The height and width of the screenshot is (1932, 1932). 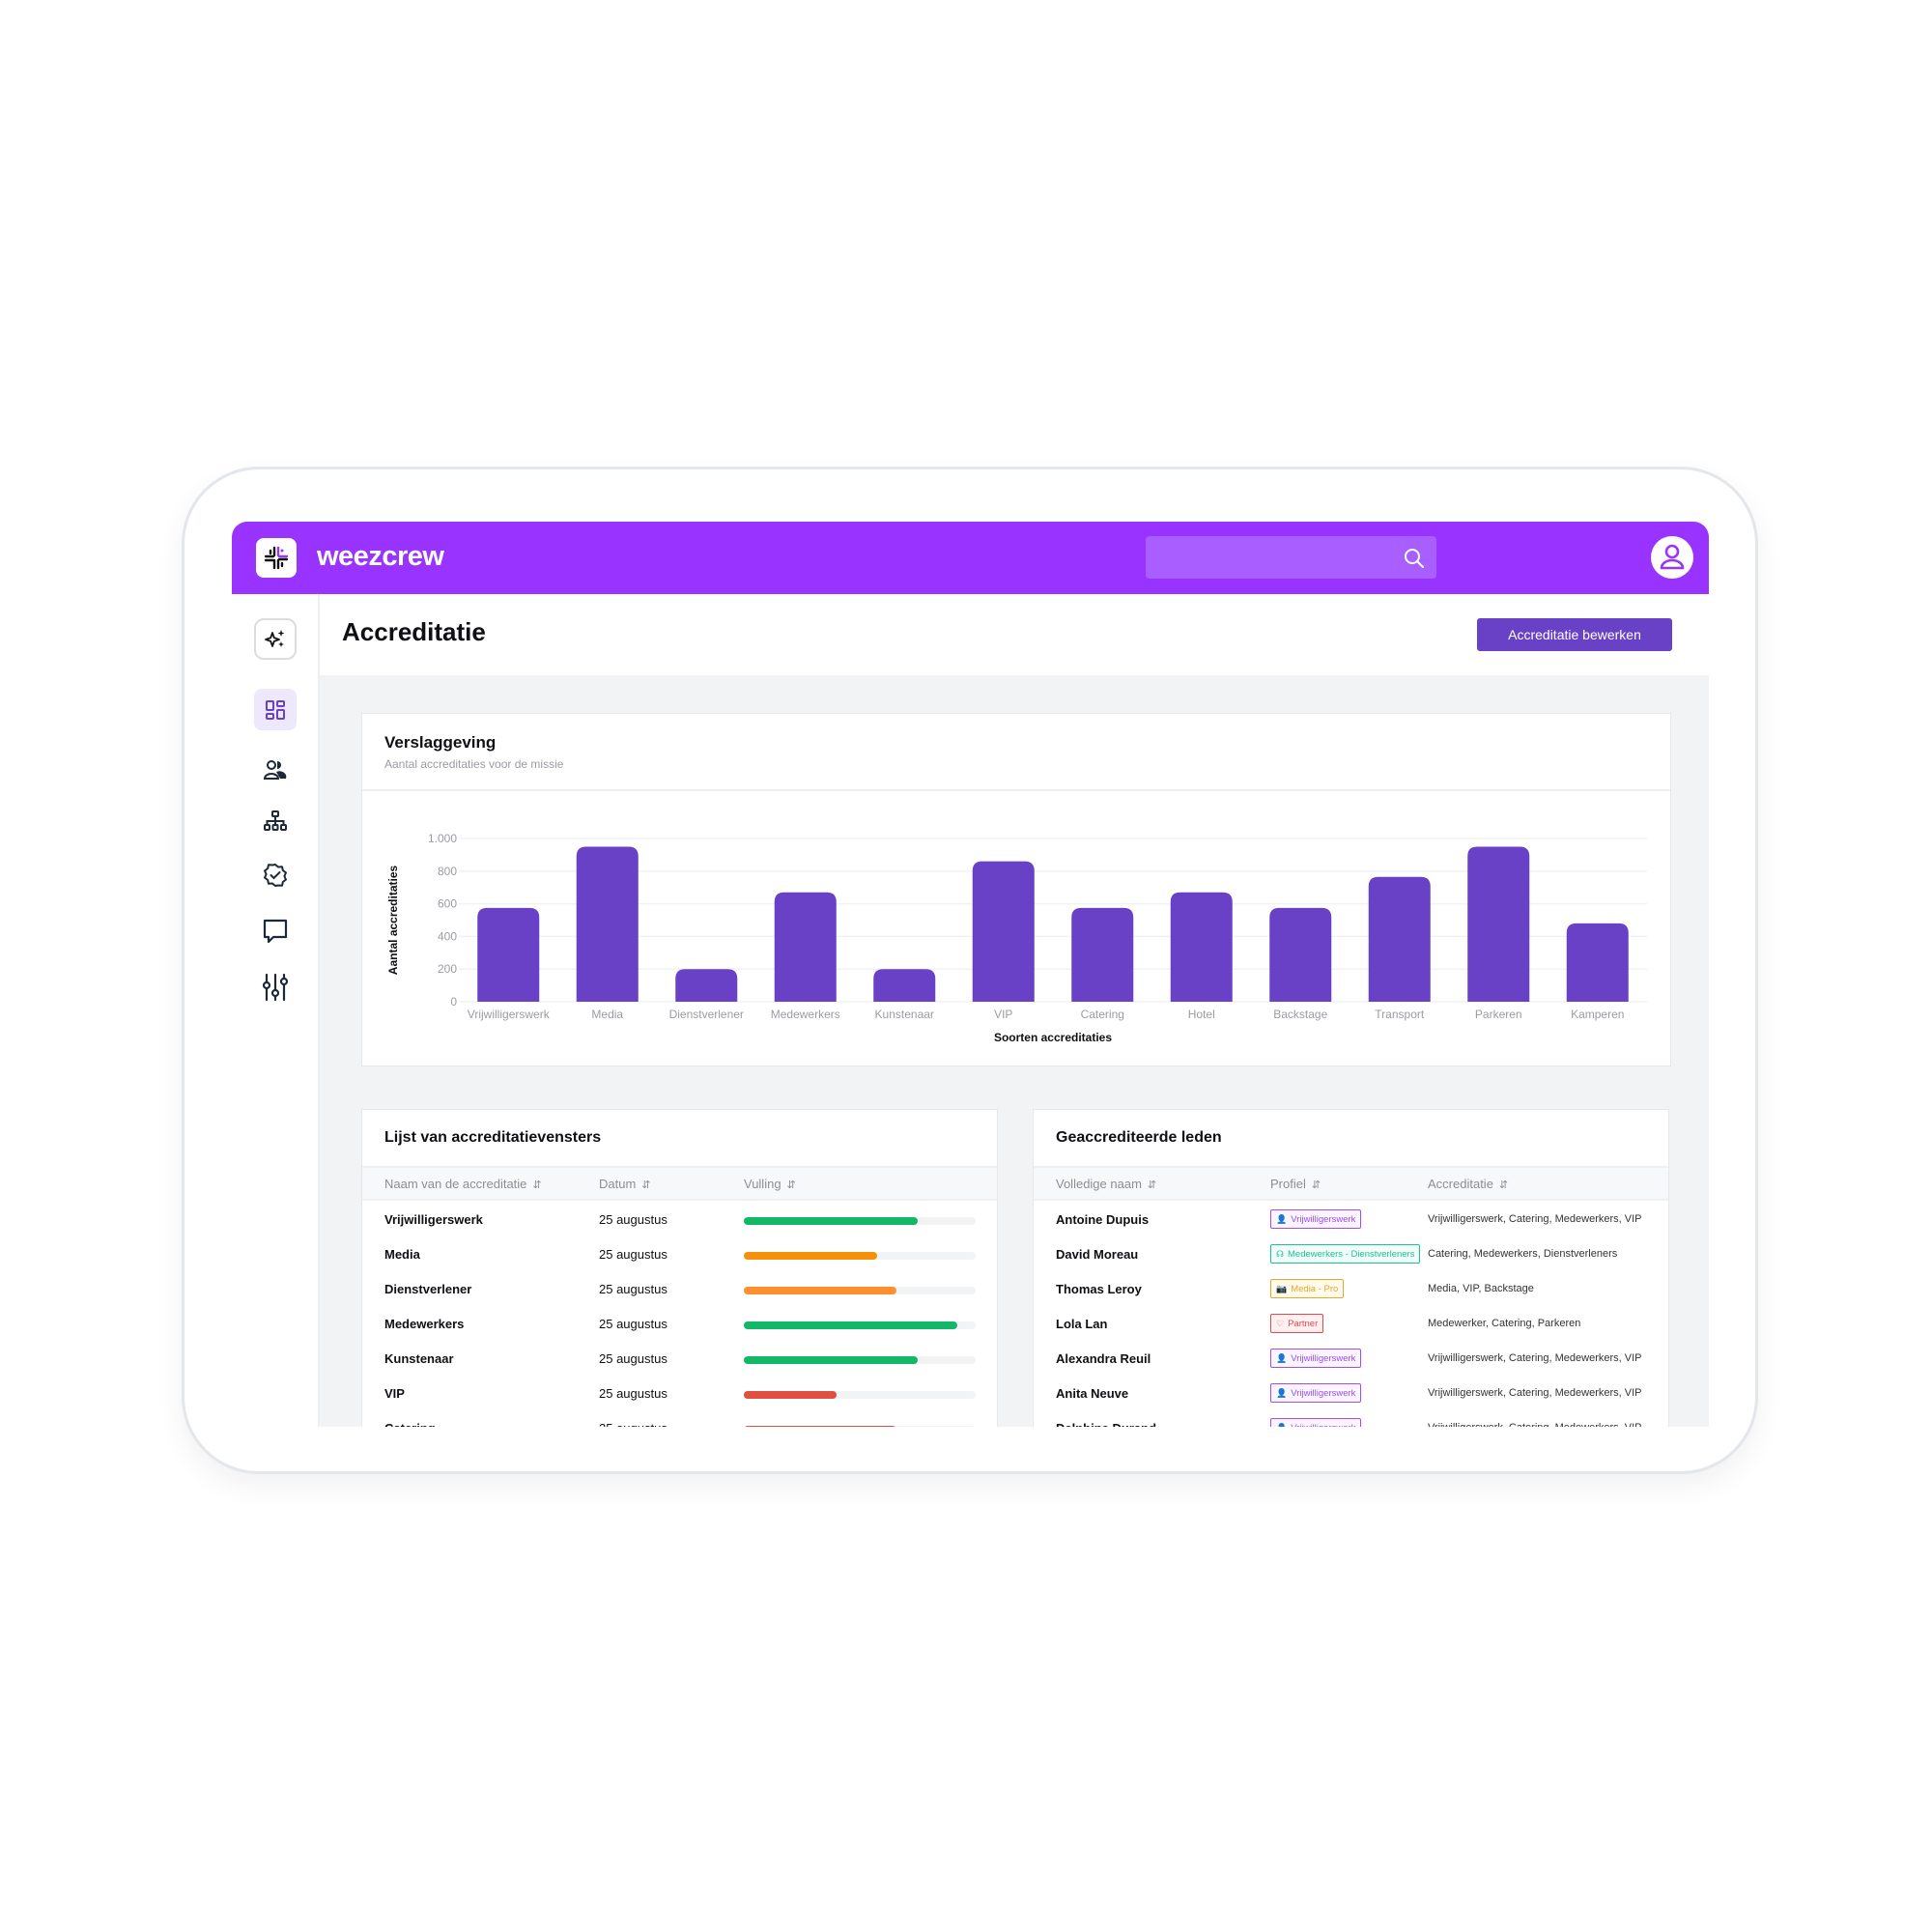 I want to click on table-row: Vrijwilligerswerk 25 augustus, so click(x=679, y=1220).